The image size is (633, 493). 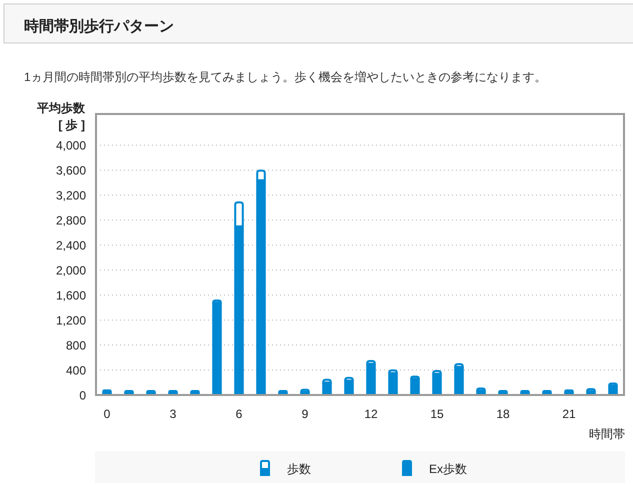 What do you see at coordinates (299, 469) in the screenshot?
I see `legend-label: 歩数` at bounding box center [299, 469].